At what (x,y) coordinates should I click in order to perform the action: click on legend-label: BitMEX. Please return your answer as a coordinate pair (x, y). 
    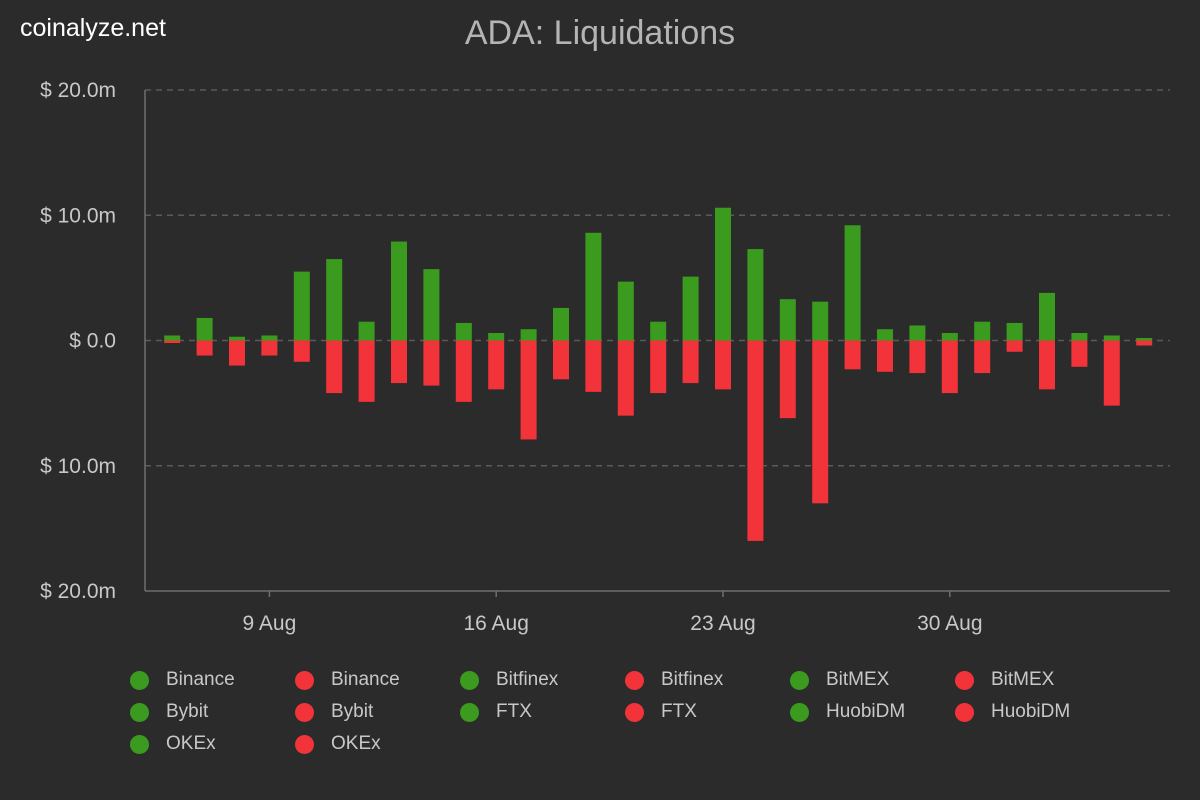
    Looking at the image, I should click on (1023, 679).